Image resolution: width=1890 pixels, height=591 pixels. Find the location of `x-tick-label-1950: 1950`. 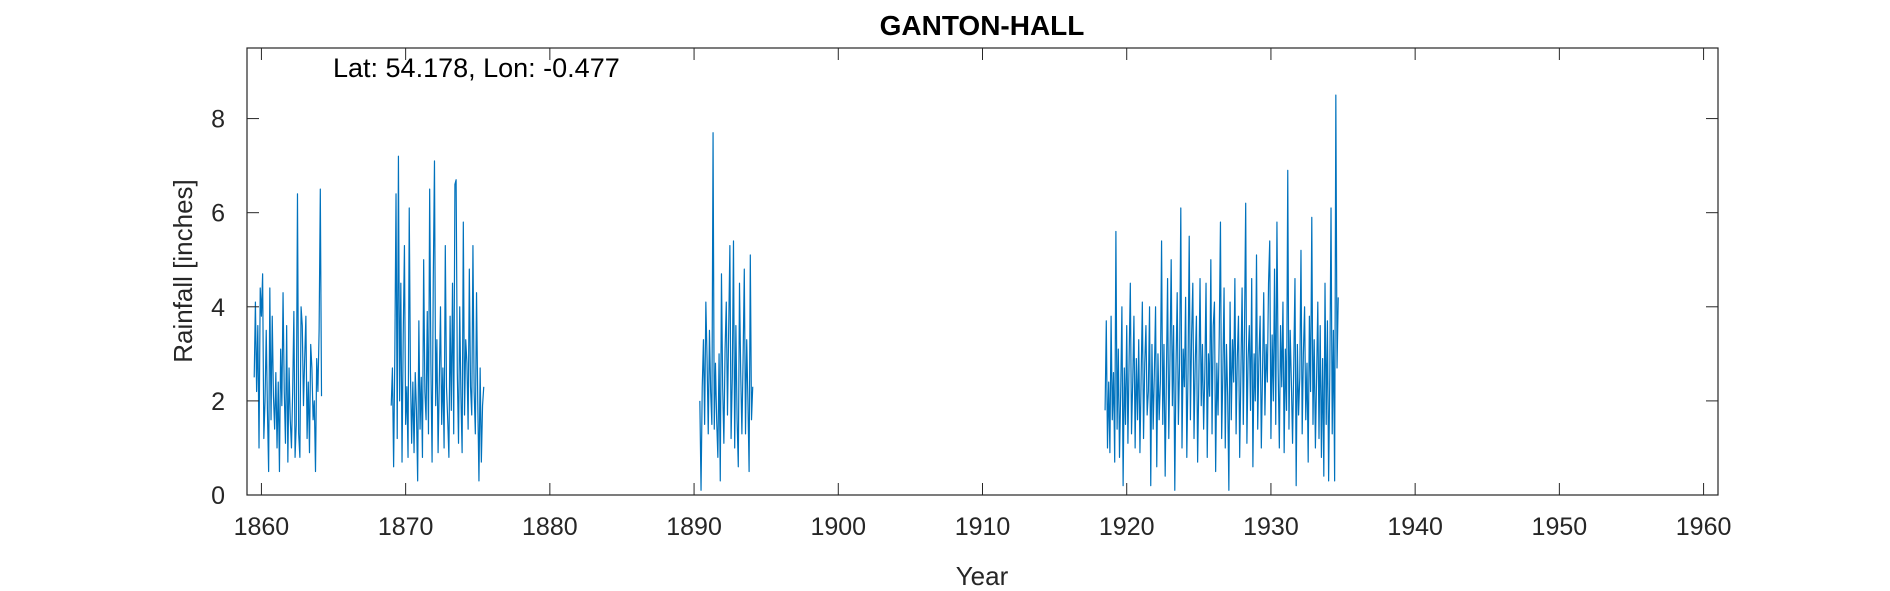

x-tick-label-1950: 1950 is located at coordinates (1560, 527).